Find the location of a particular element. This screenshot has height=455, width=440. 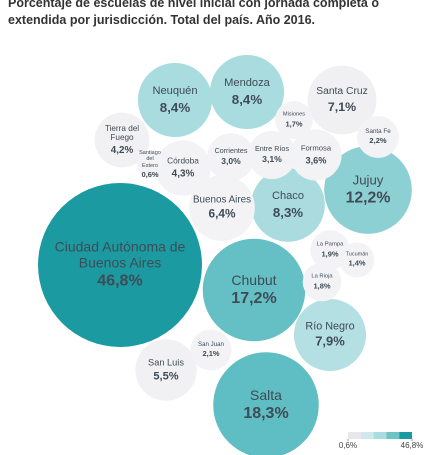

bubble-label: Santa Cruz 7,1% is located at coordinates (341, 100).